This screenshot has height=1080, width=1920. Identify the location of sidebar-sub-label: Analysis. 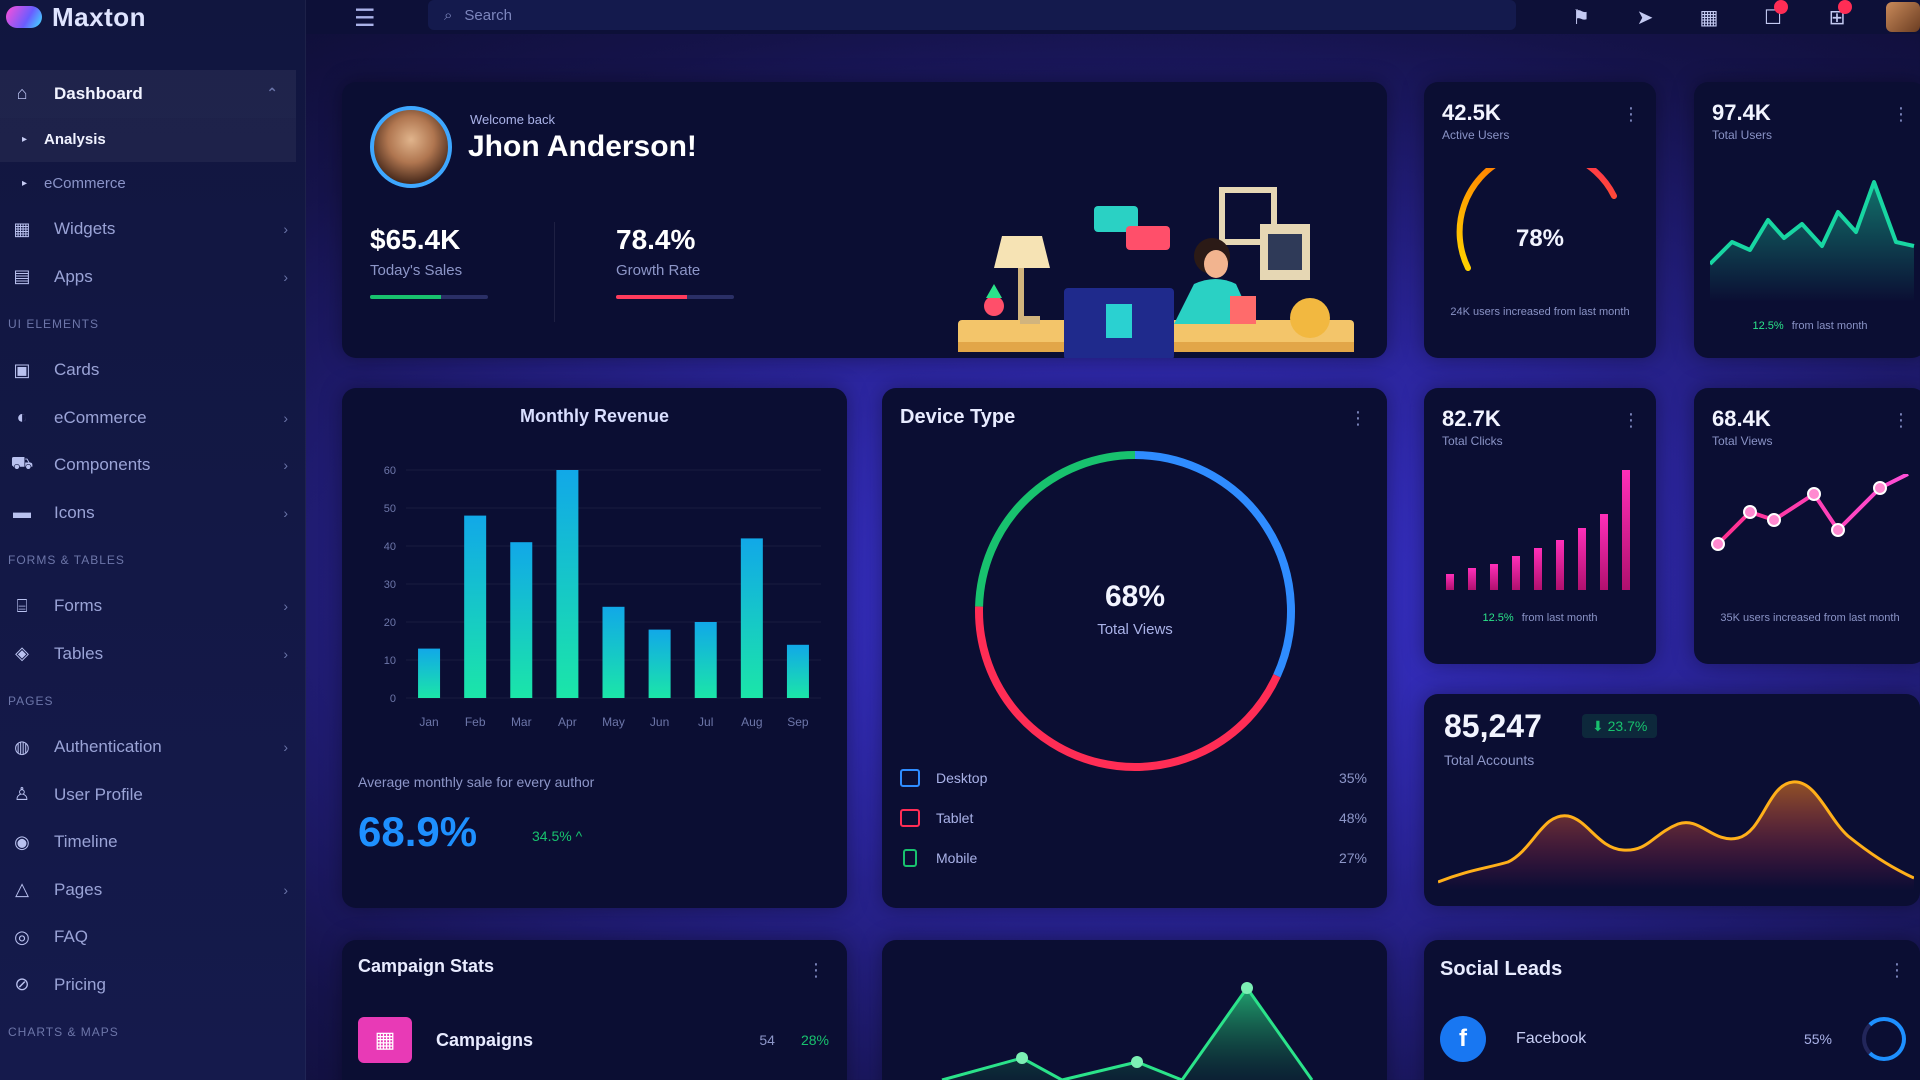
(75, 139).